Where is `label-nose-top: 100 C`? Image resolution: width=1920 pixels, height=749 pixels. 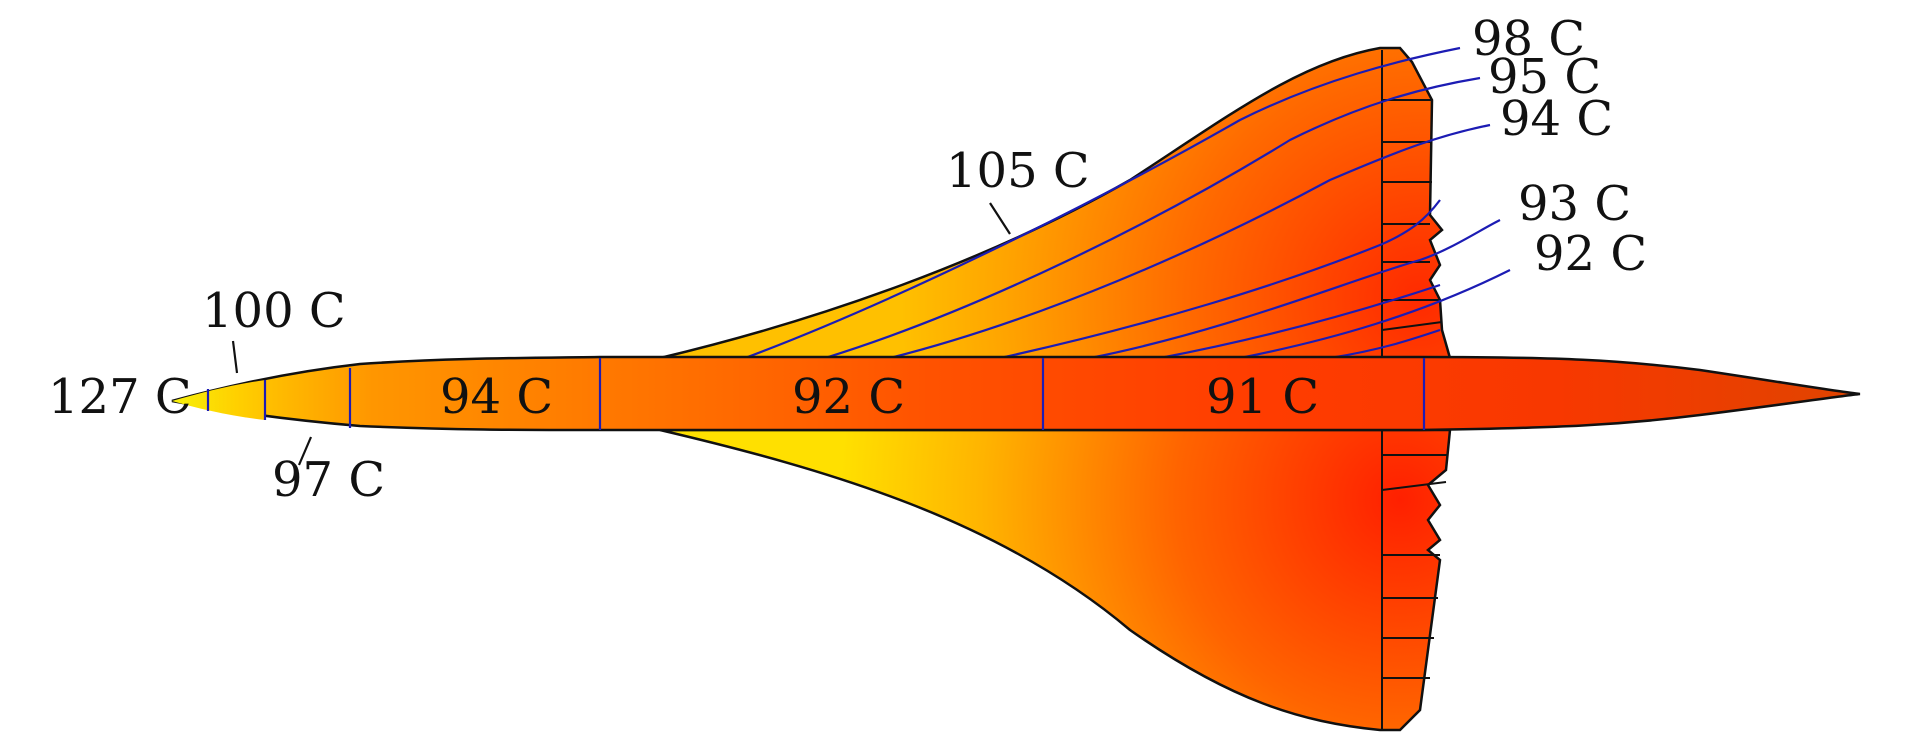 label-nose-top: 100 C is located at coordinates (274, 311).